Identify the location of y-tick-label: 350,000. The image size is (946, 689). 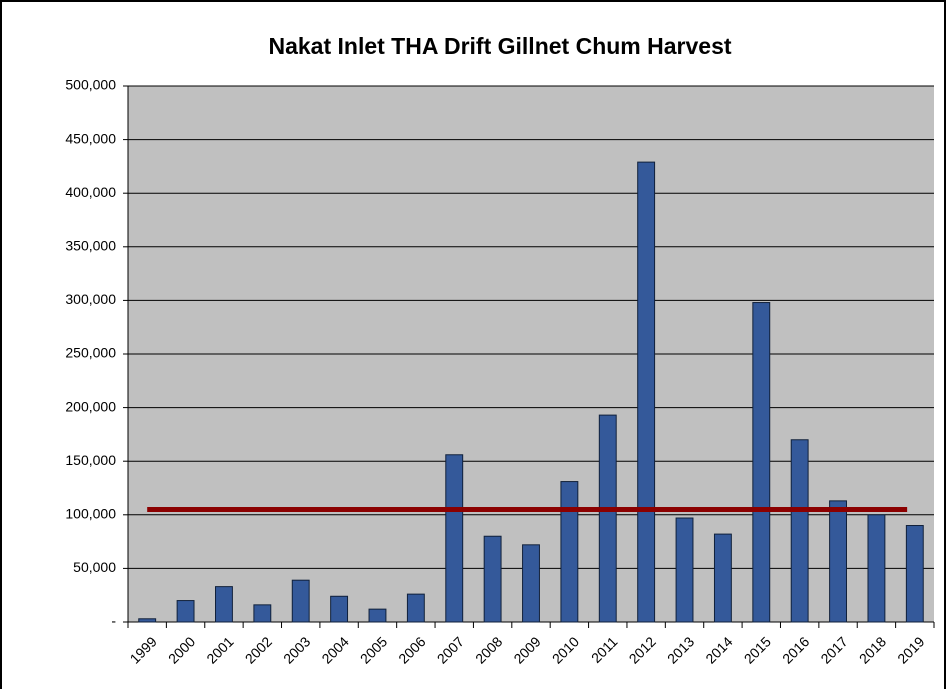
(90, 246).